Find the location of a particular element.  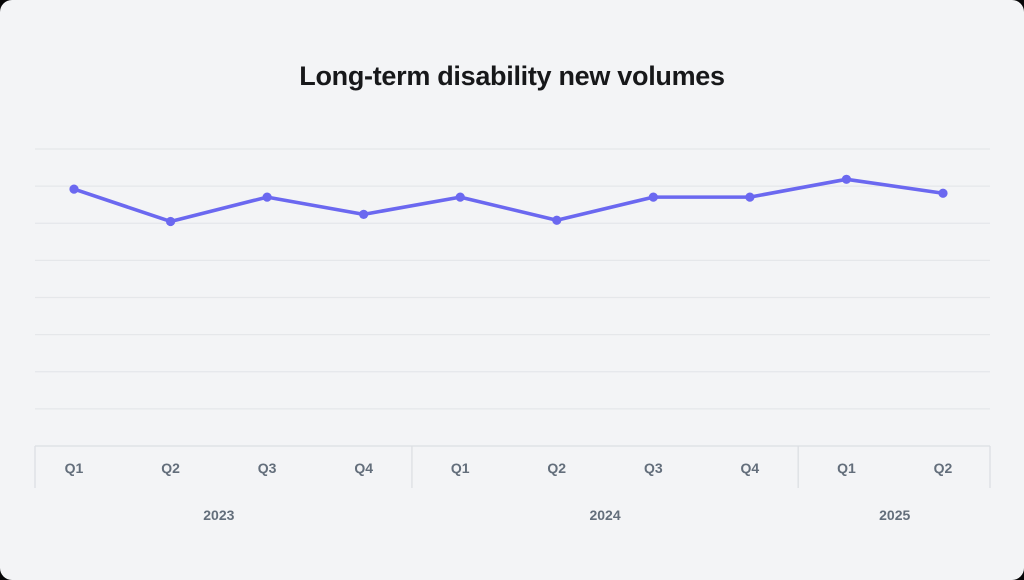

x-axis-year-label: 2023 is located at coordinates (218, 515).